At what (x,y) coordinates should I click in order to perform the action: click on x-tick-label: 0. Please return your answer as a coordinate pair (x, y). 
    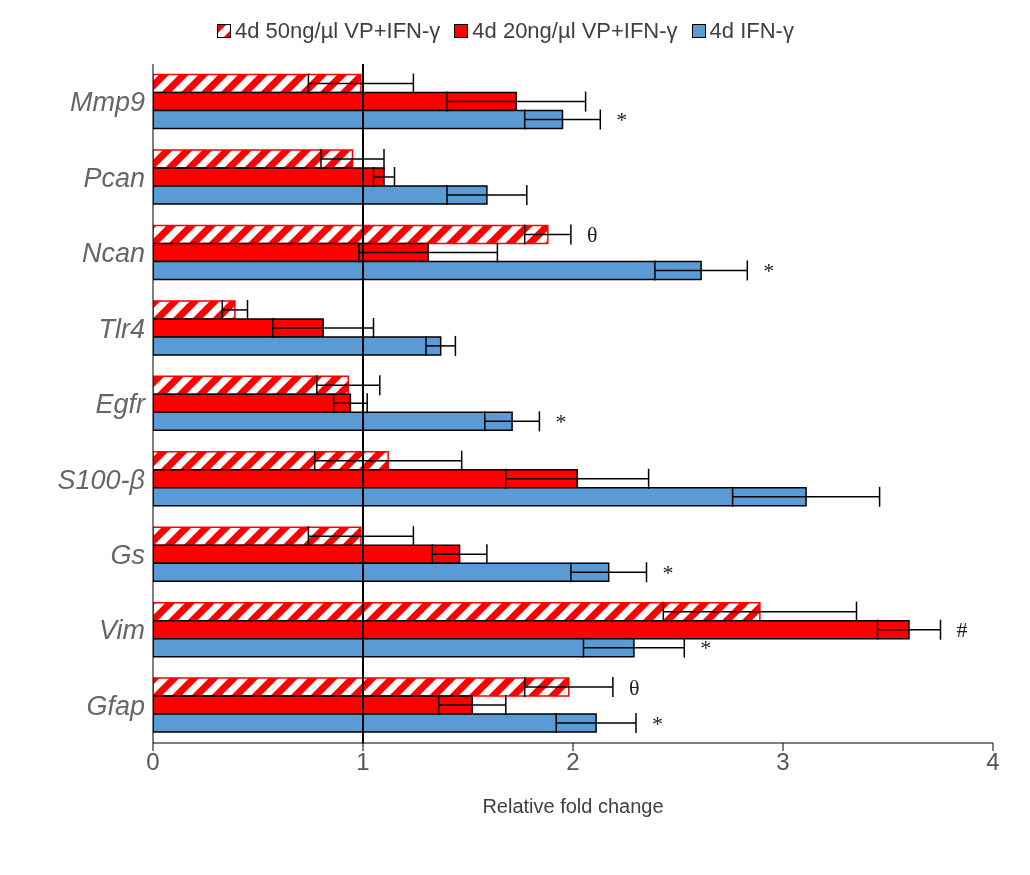
    Looking at the image, I should click on (153, 762).